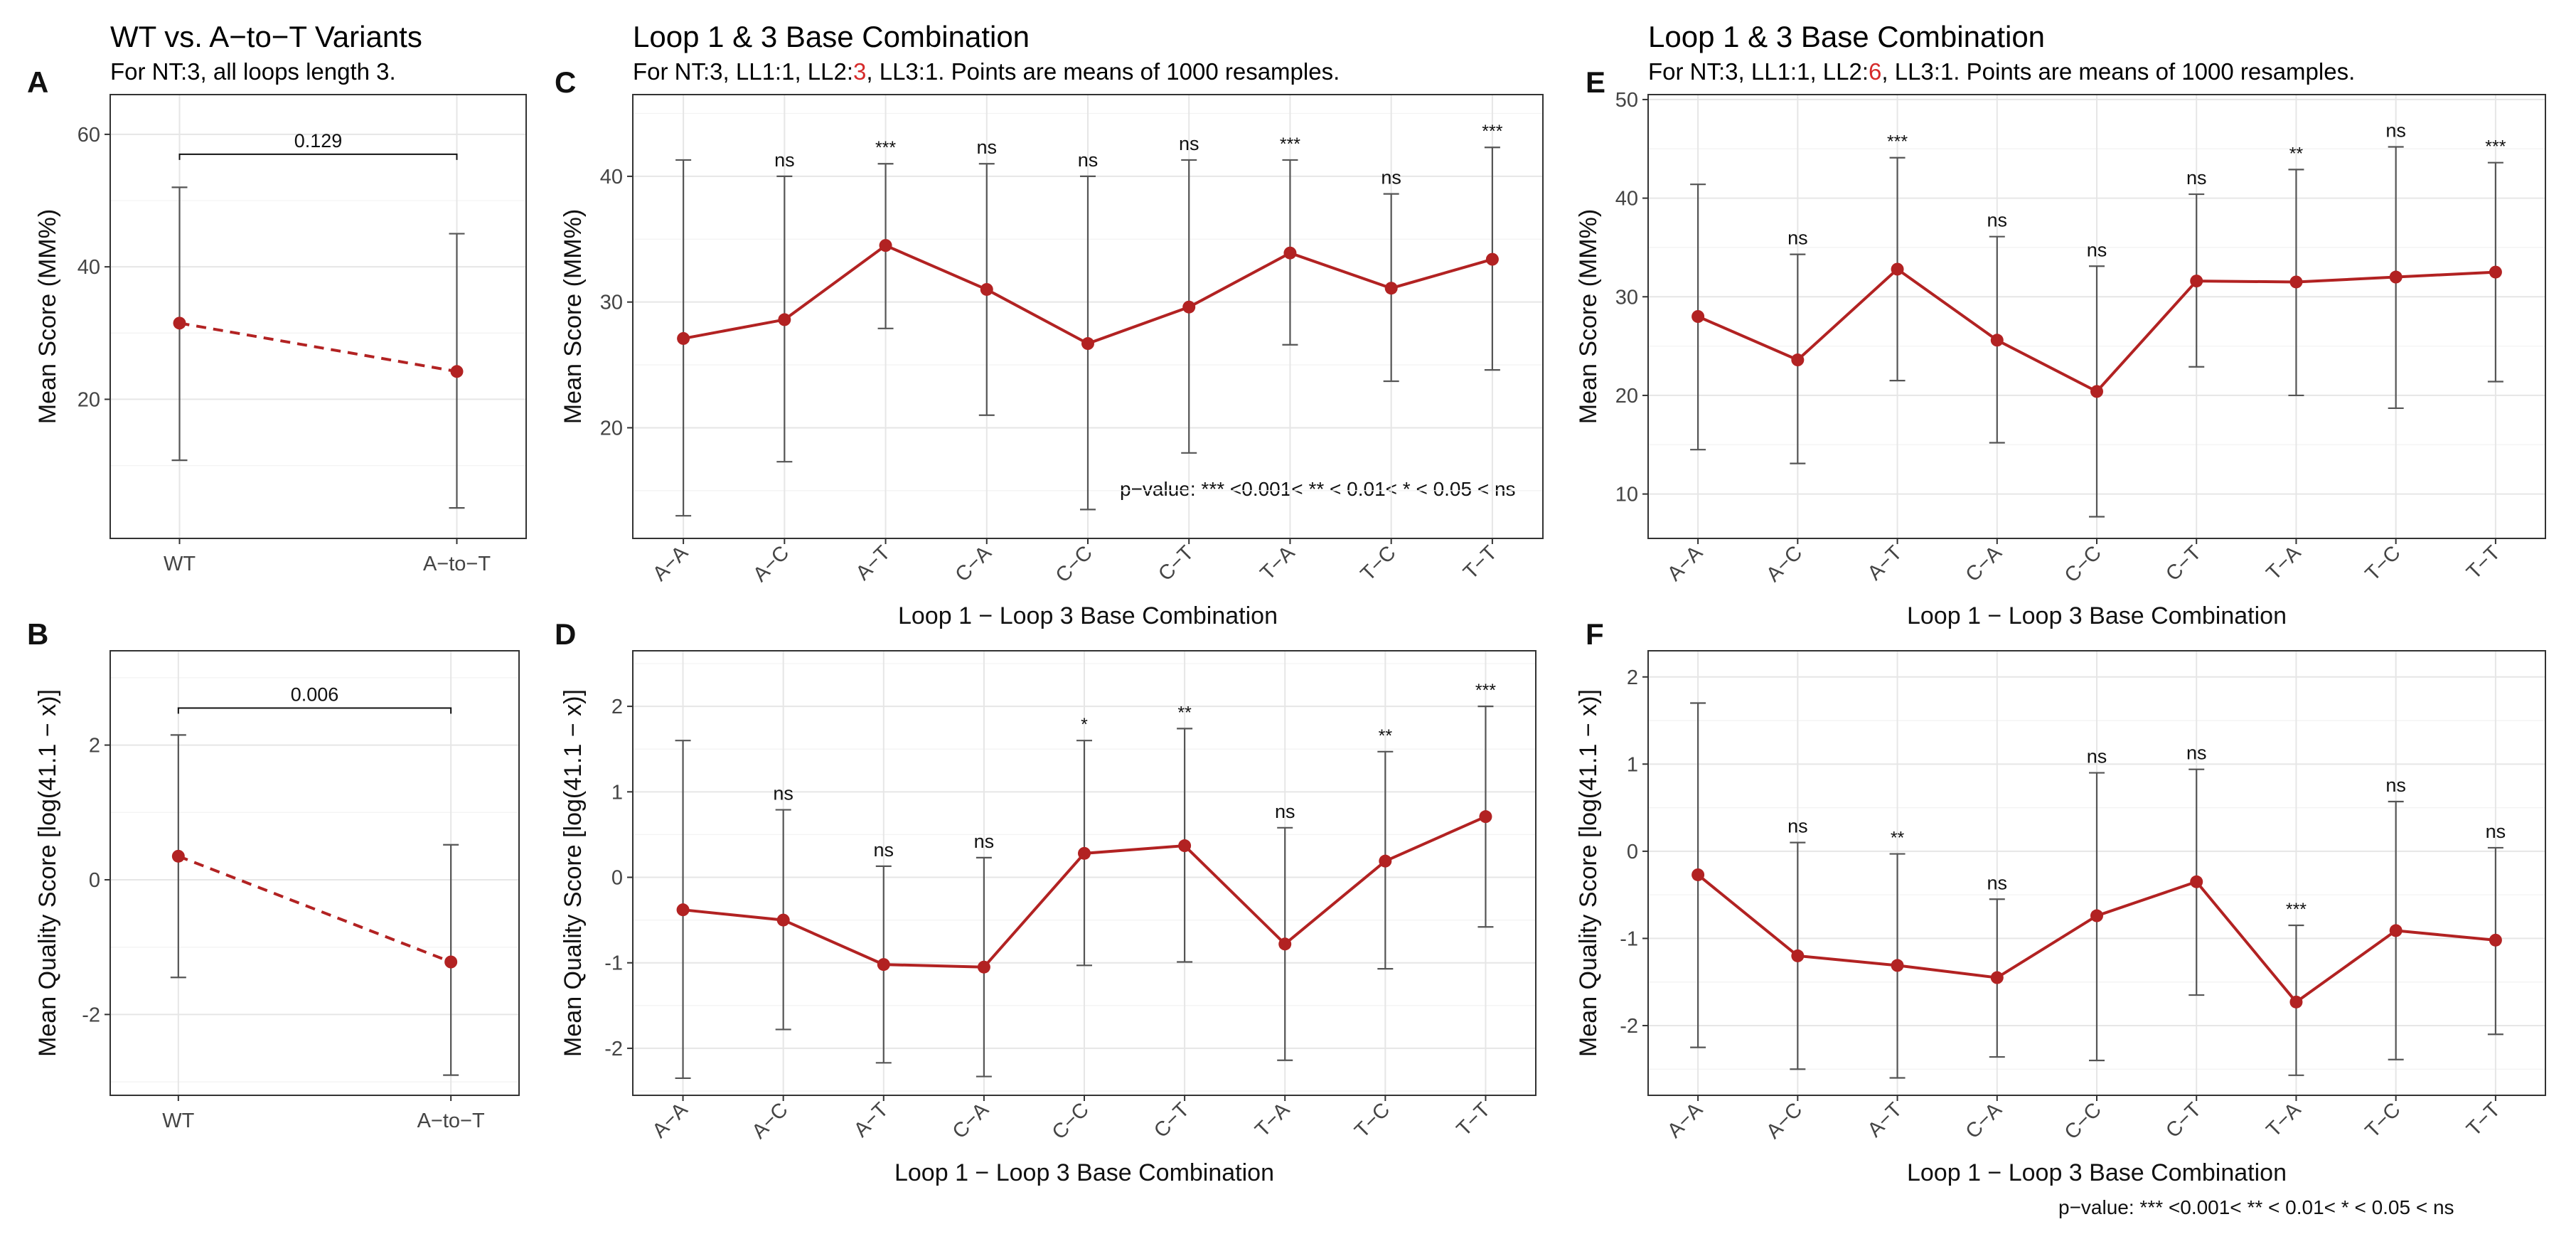 The width and height of the screenshot is (2576, 1234). I want to click on y-tick-label: 60, so click(89, 136).